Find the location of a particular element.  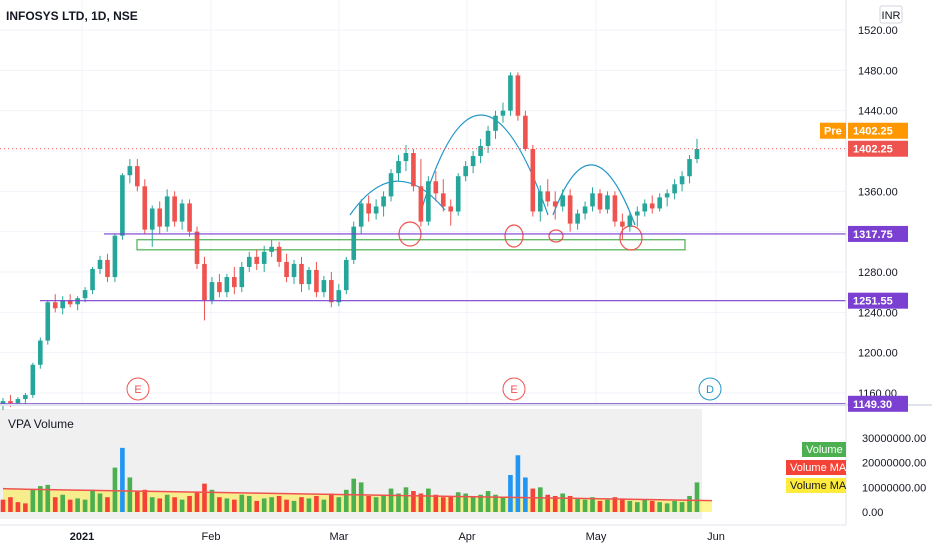

chart-title: INFOSYS LTD, 1D, NSE is located at coordinates (72, 16).